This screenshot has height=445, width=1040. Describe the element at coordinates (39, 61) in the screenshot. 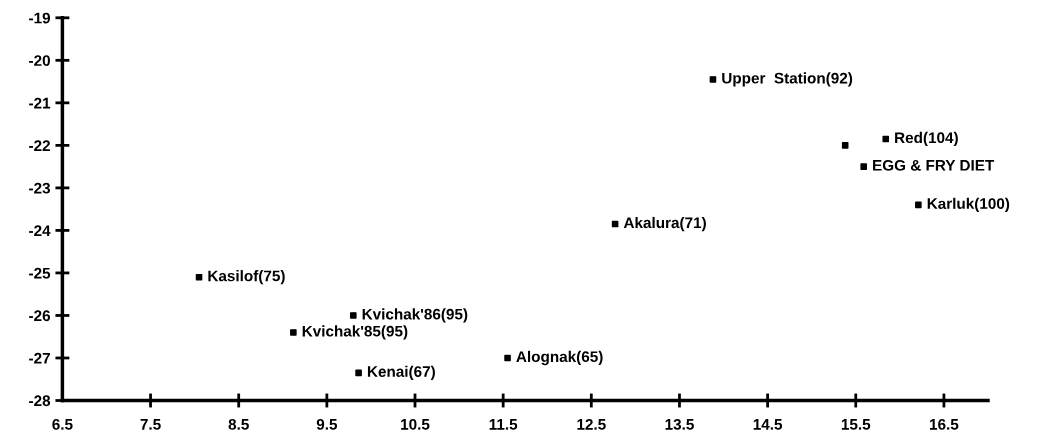

I see `y-tick-label: -20` at that location.